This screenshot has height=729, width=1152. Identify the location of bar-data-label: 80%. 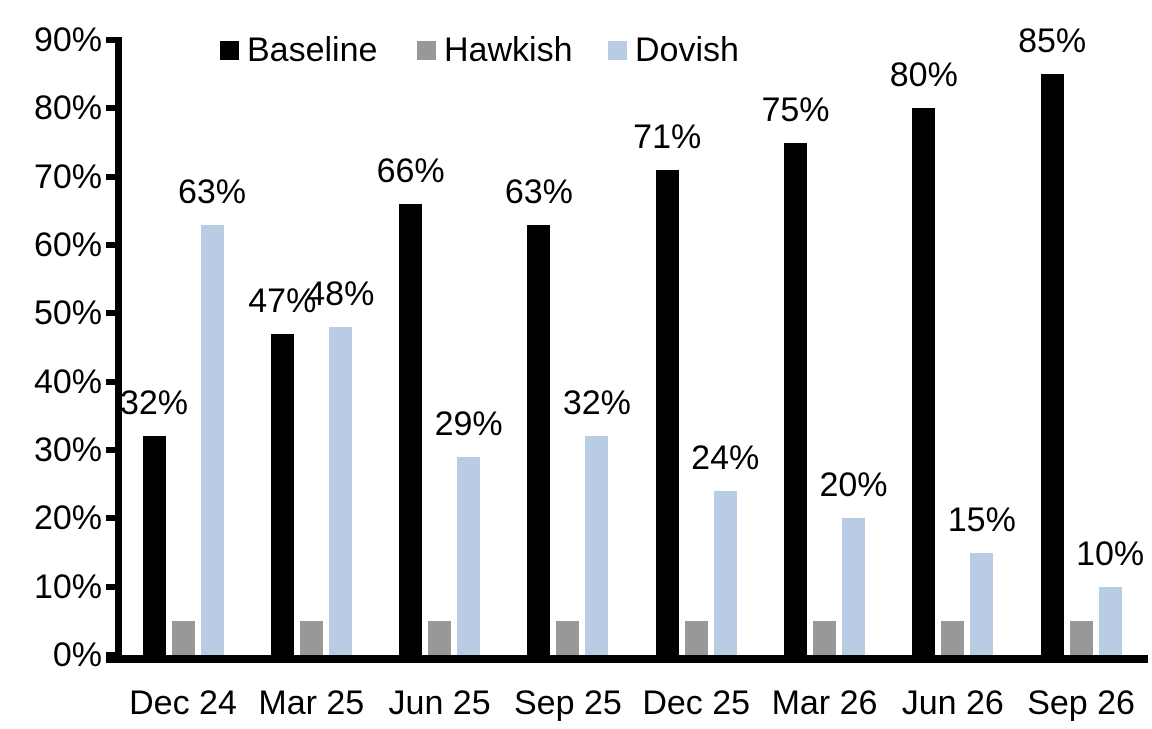
(923, 75).